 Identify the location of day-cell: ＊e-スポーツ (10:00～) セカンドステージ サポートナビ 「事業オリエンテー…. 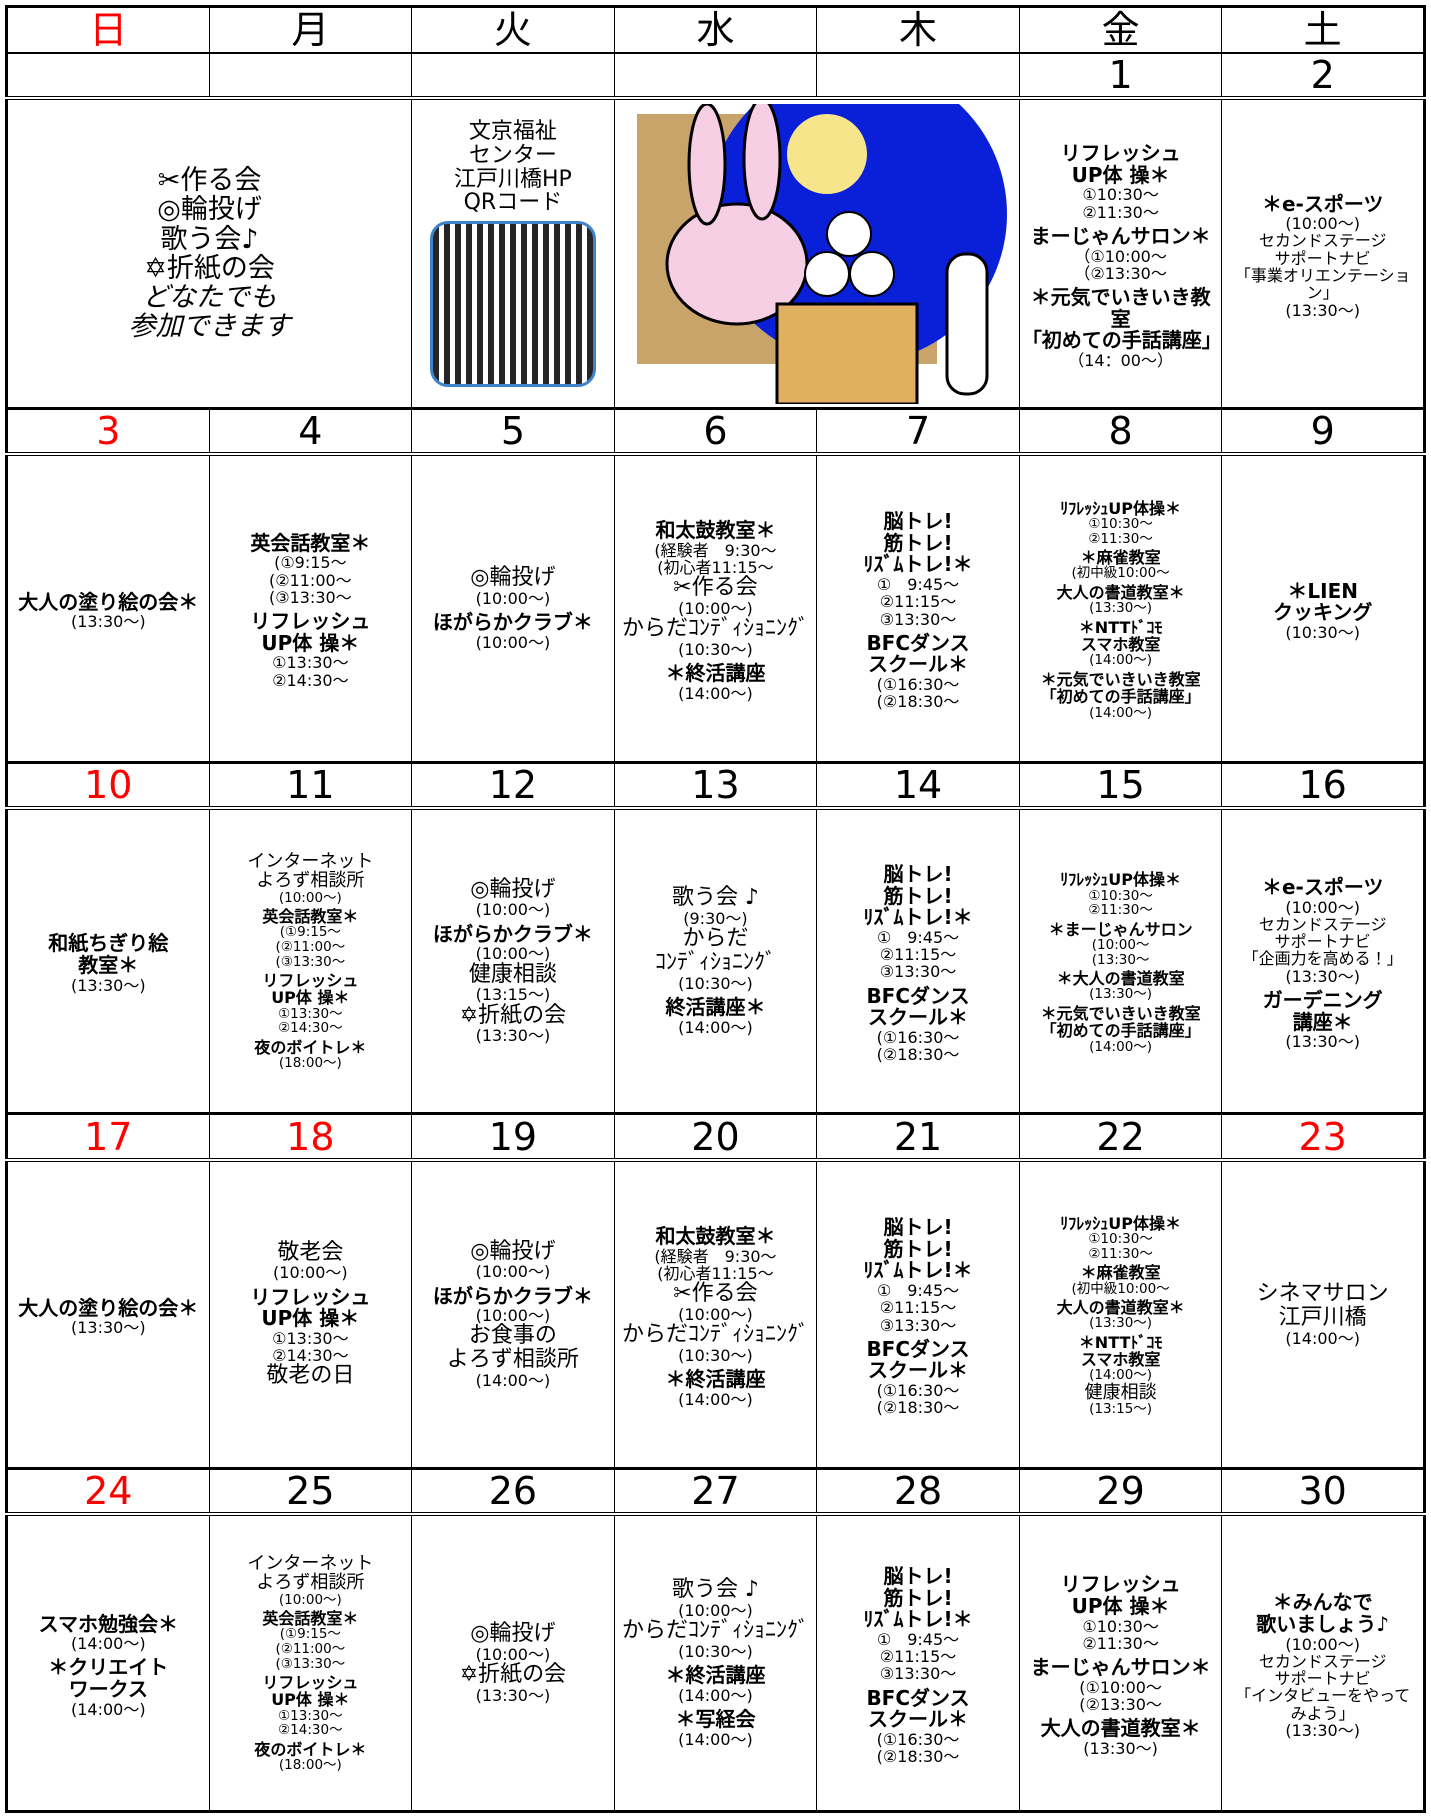
(1323, 253).